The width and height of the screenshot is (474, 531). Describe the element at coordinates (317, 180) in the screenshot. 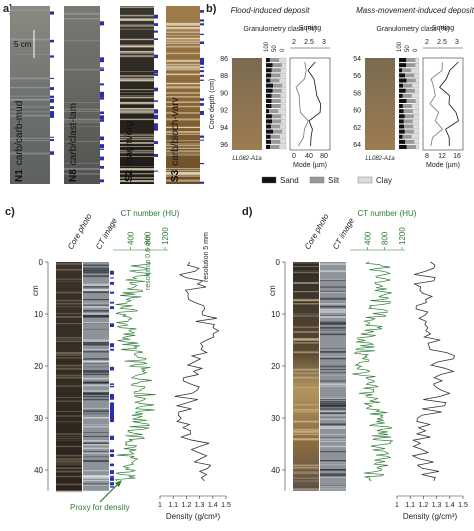

I see `legend-swatch` at that location.